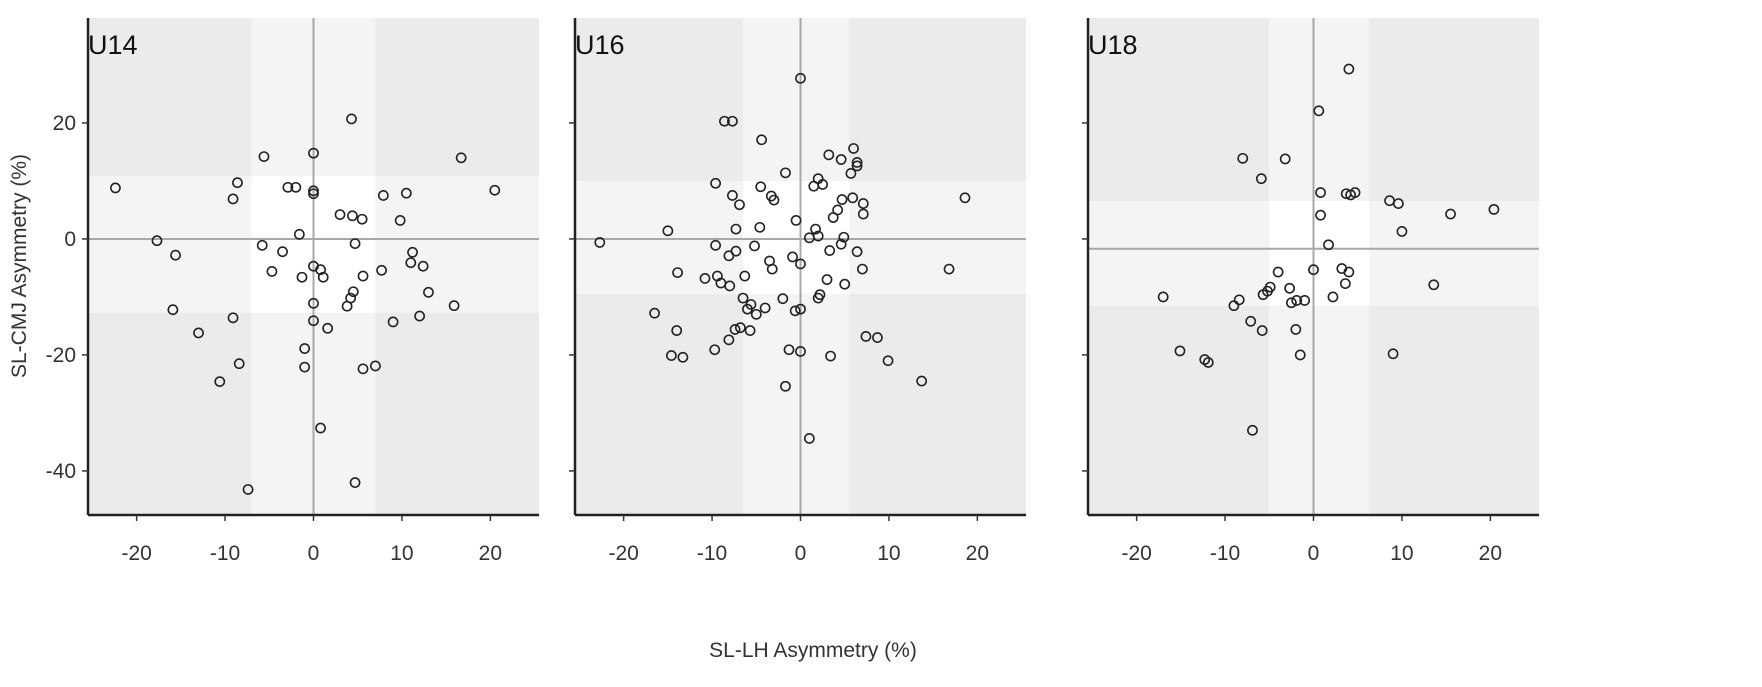 Image resolution: width=1762 pixels, height=687 pixels. What do you see at coordinates (1113, 45) in the screenshot?
I see `panel-title: U18` at bounding box center [1113, 45].